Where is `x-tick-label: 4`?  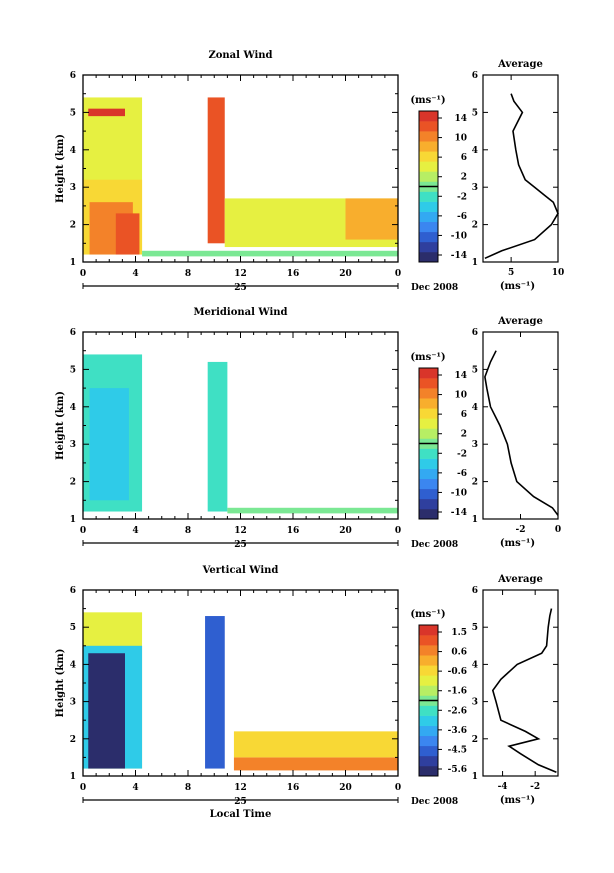
x-tick-label: 4 is located at coordinates (135, 274).